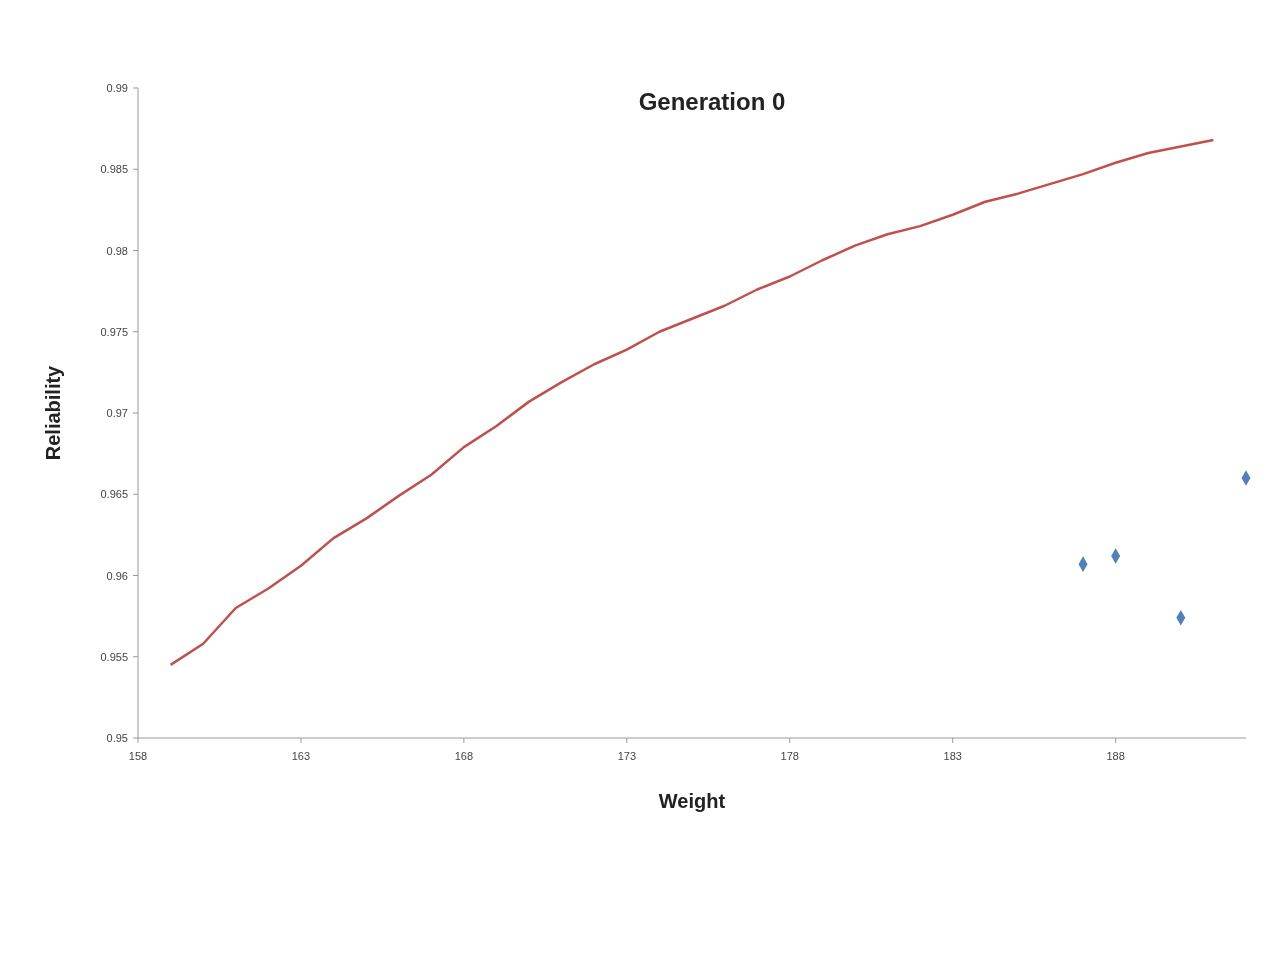  I want to click on x-tick-label: 158, so click(138, 756).